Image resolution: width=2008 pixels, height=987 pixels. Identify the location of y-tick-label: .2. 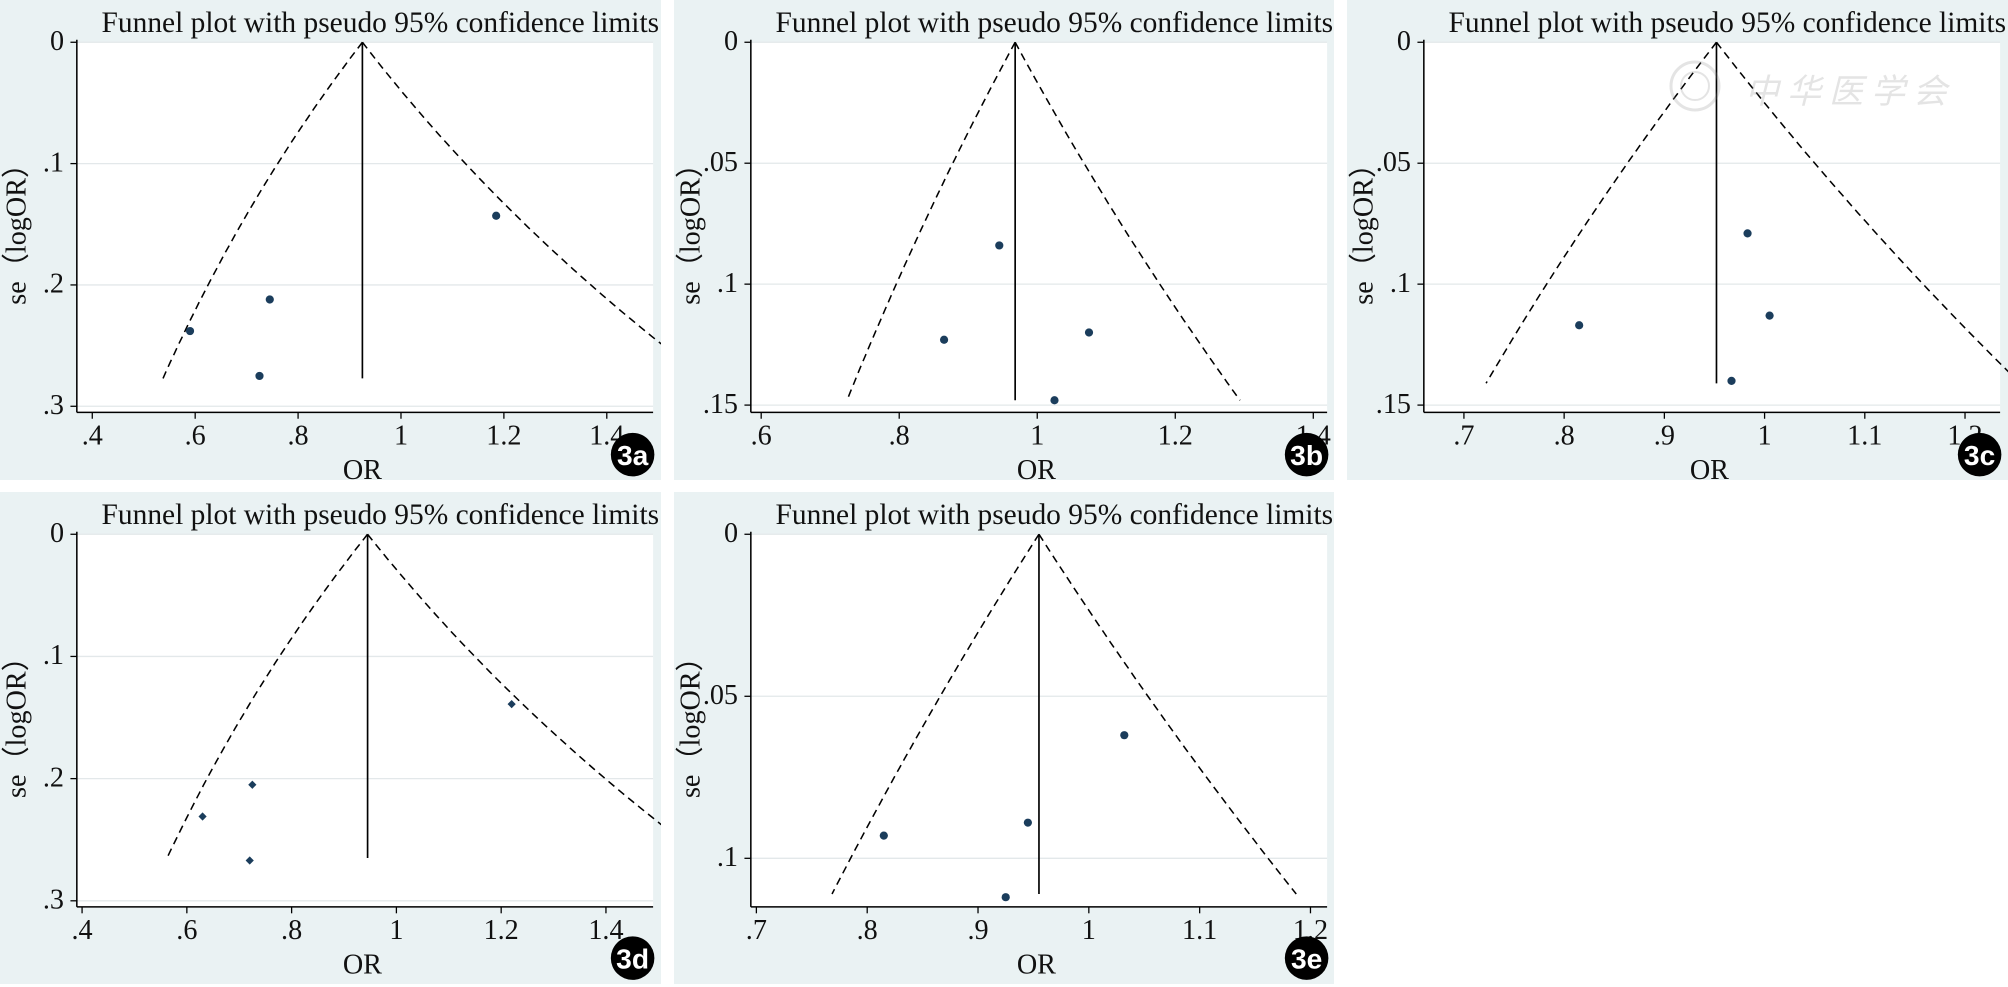
(53, 777).